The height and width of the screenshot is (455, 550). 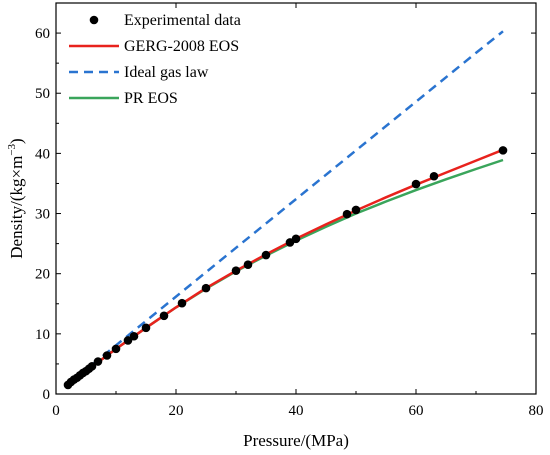 I want to click on legend-label-ideal-gas-law: Ideal gas law, so click(x=166, y=72).